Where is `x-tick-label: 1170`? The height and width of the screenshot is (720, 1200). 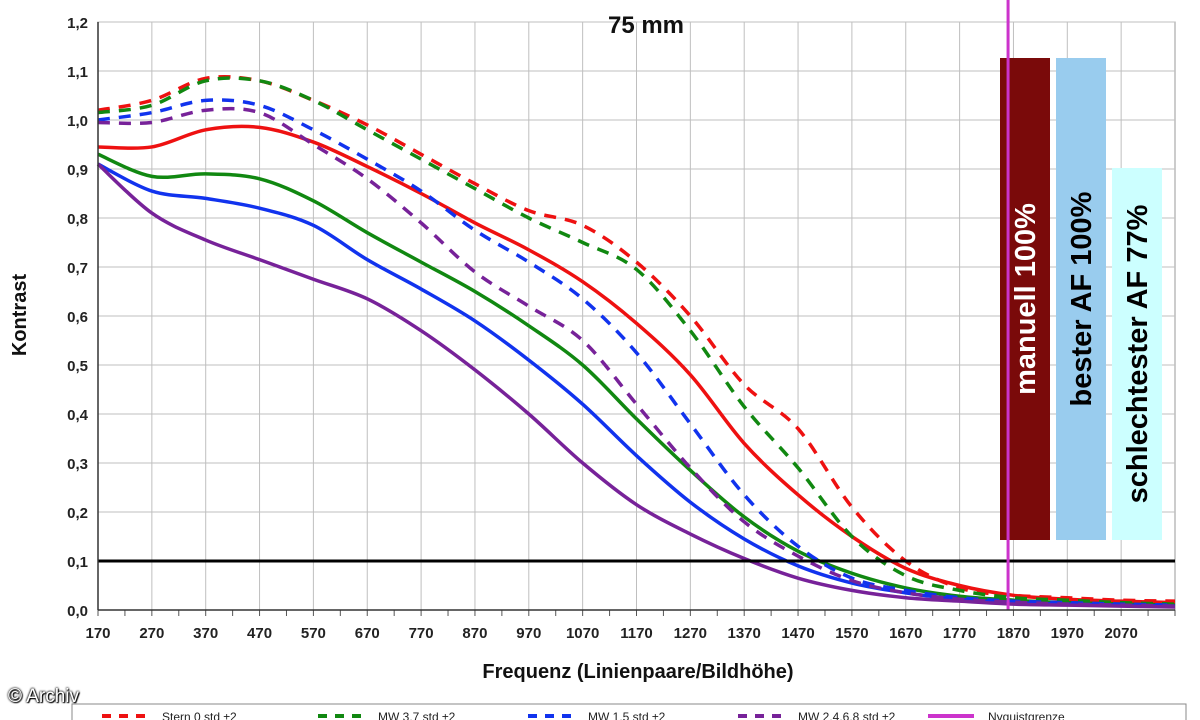 x-tick-label: 1170 is located at coordinates (636, 633).